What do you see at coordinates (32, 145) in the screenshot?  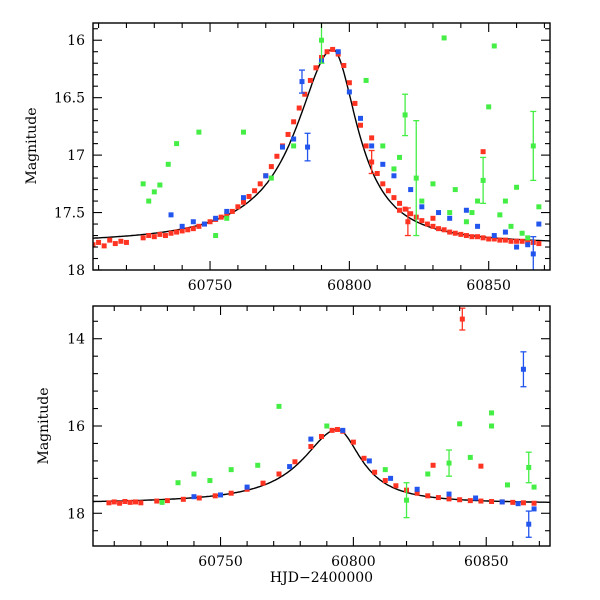 I see `y-axis-title: Magnitude` at bounding box center [32, 145].